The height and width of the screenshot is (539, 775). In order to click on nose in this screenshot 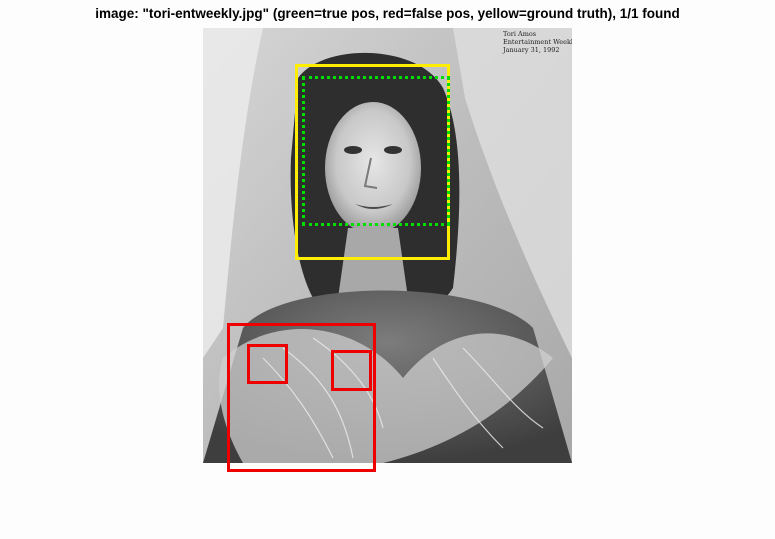, I will do `click(370, 173)`.